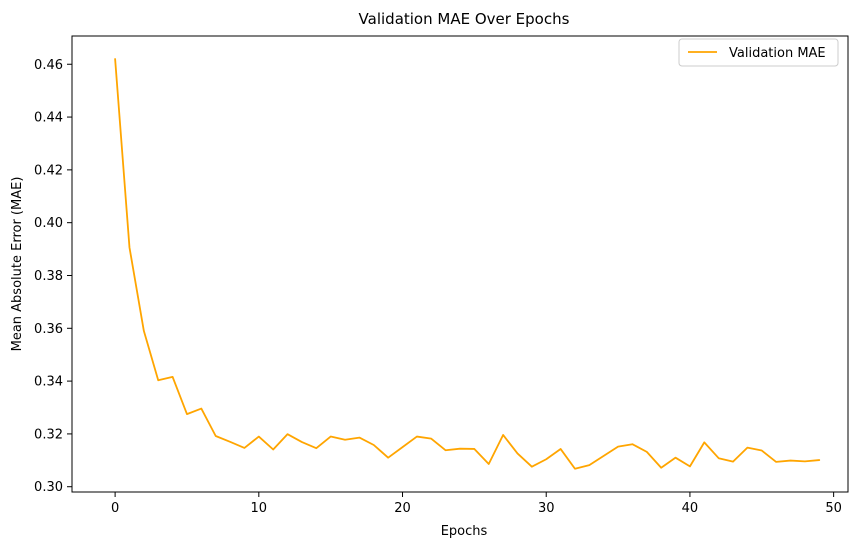 The height and width of the screenshot is (551, 855). What do you see at coordinates (464, 19) in the screenshot?
I see `chart-title: Validation MAE Over Epochs` at bounding box center [464, 19].